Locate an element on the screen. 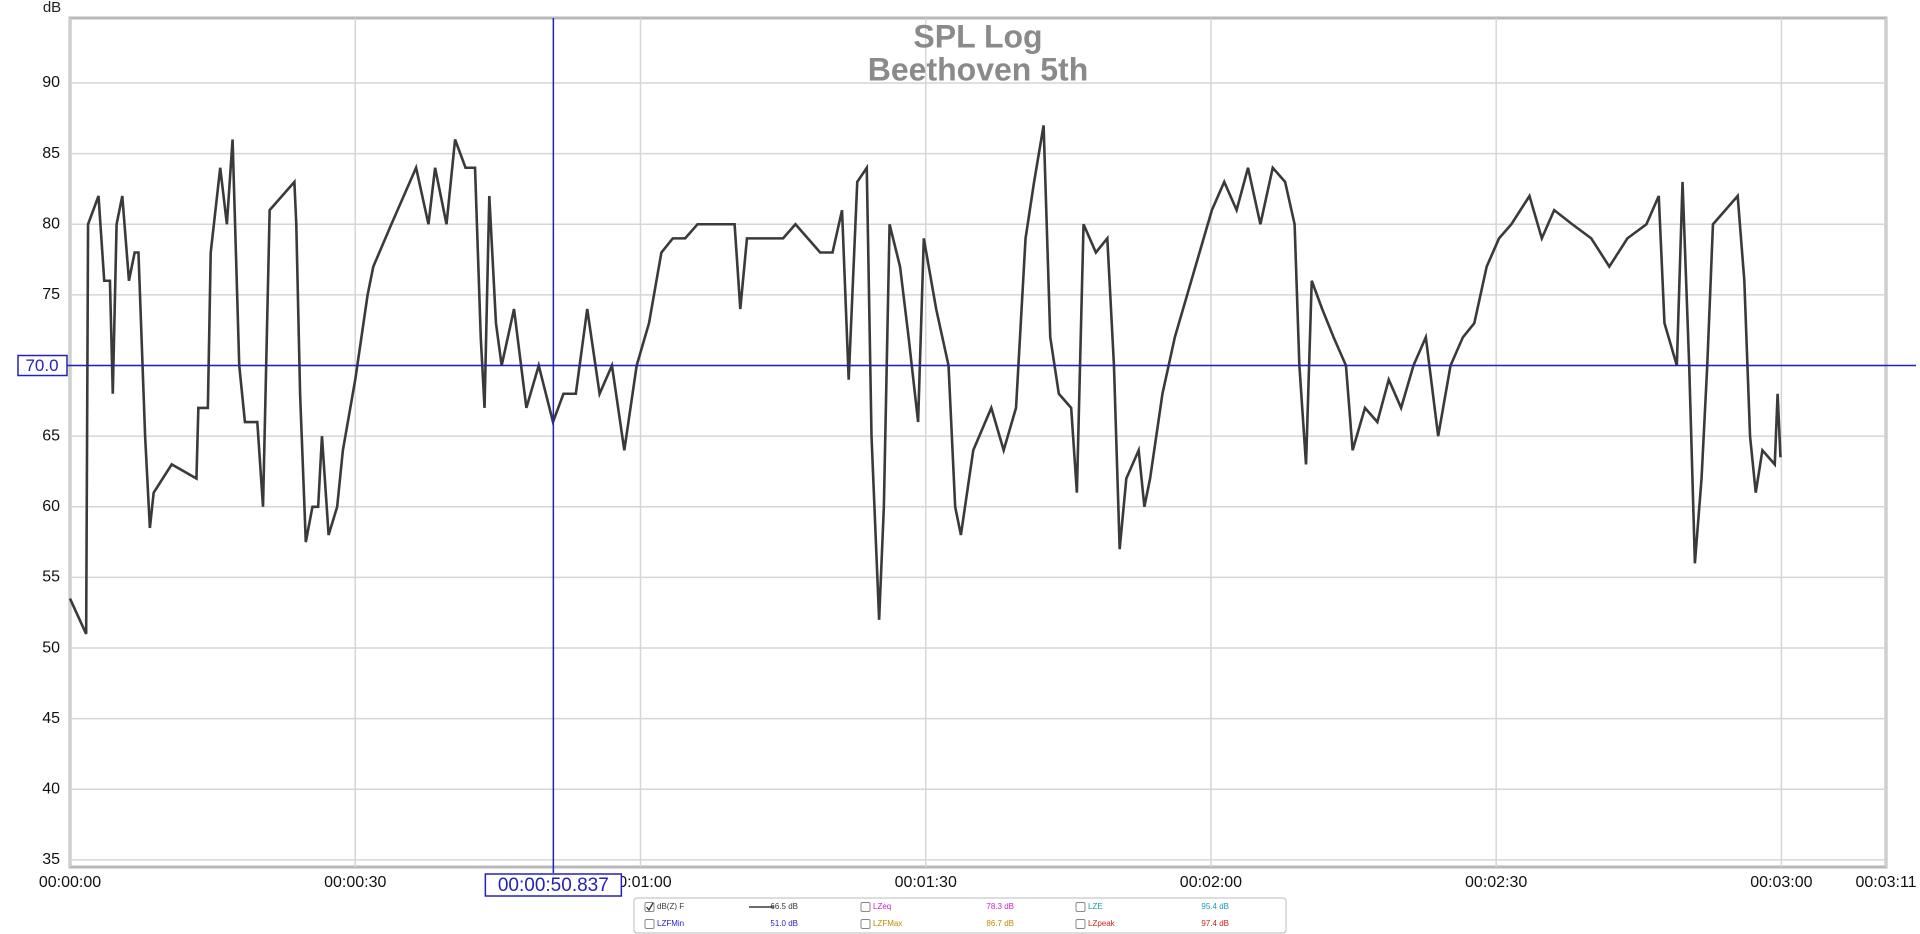  legend-box is located at coordinates (960, 915).